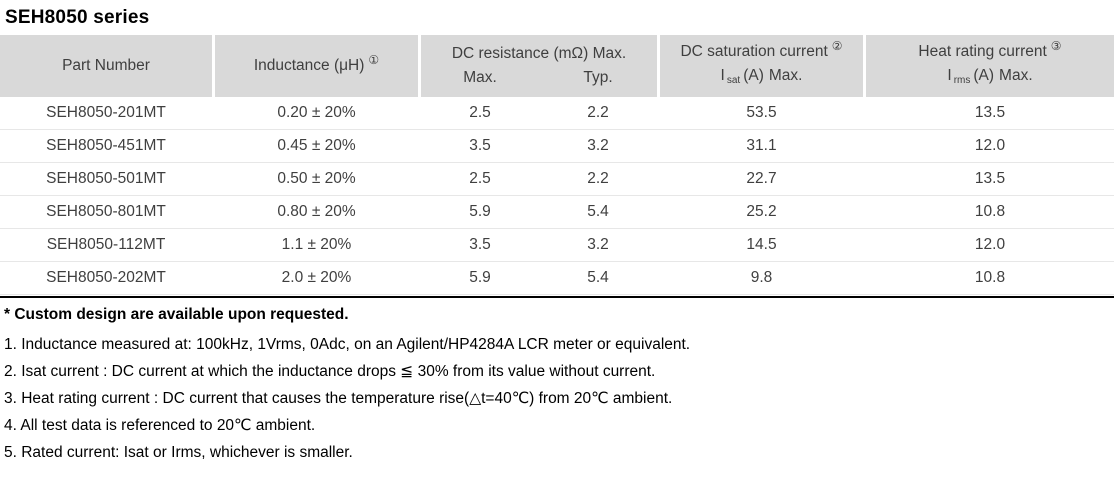 This screenshot has height=490, width=1114. I want to click on isat-cell: 53.5, so click(761, 112).